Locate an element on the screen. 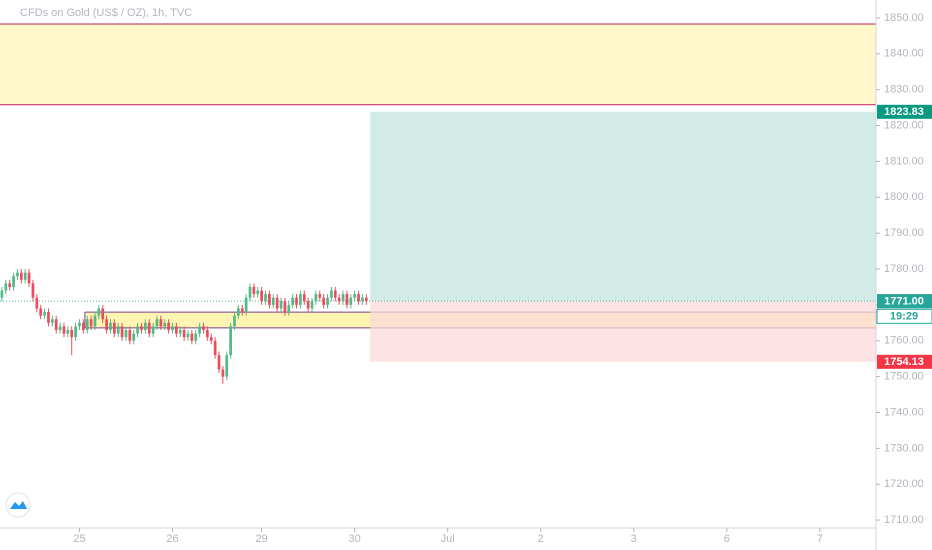 The image size is (932, 550). x-tick-label: 6 is located at coordinates (727, 539).